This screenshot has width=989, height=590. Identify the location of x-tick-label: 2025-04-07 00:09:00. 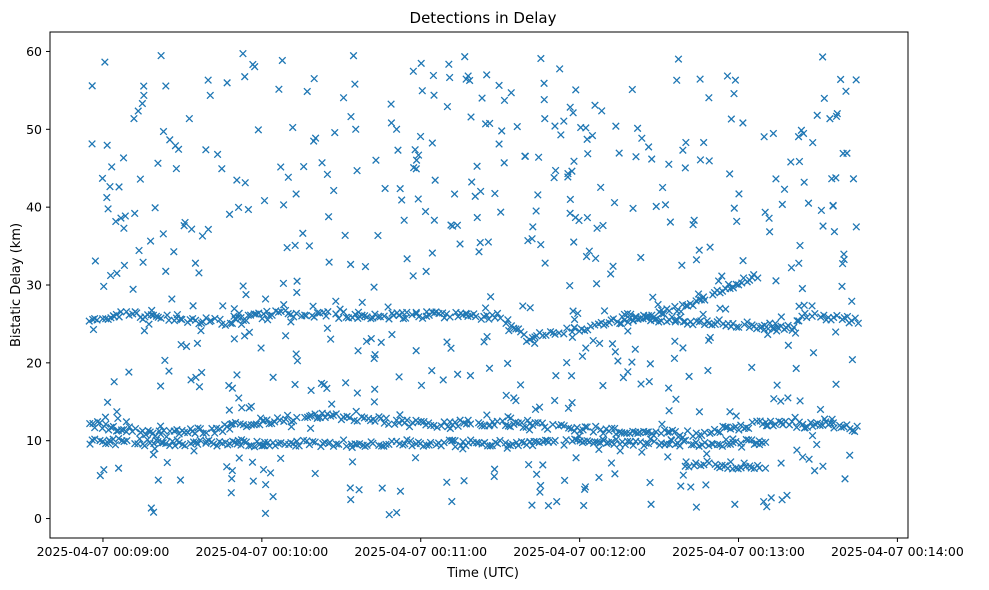
(103, 551).